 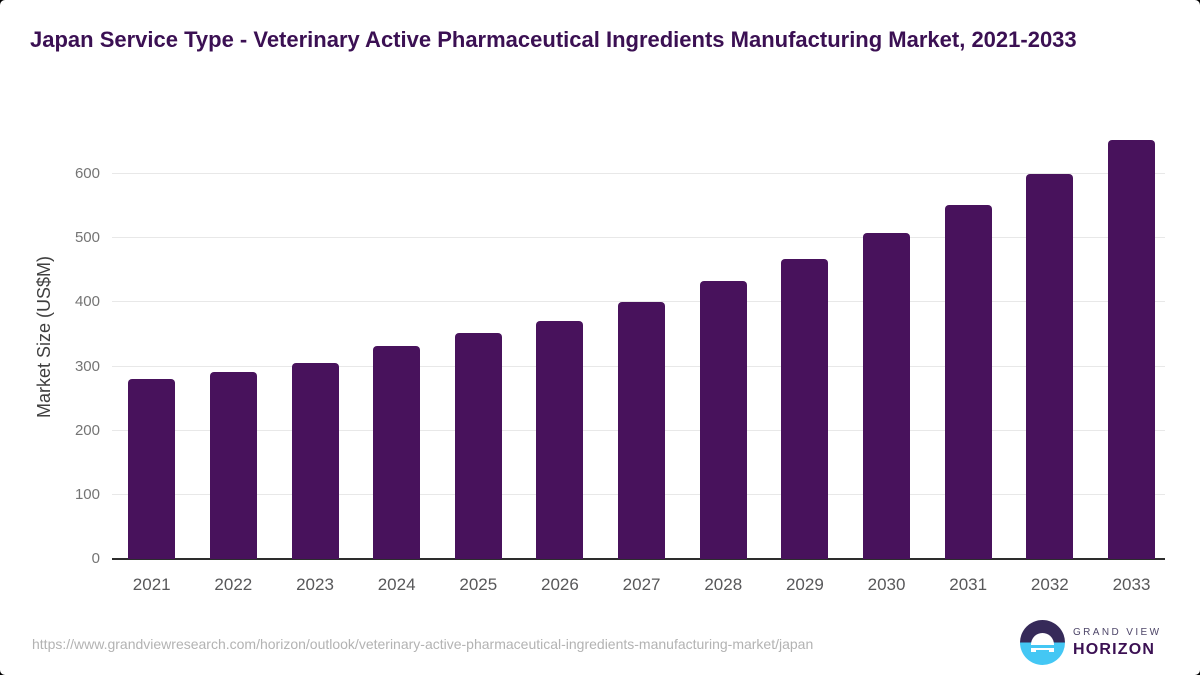 What do you see at coordinates (233, 584) in the screenshot?
I see `x-tick-label-2022: 2022` at bounding box center [233, 584].